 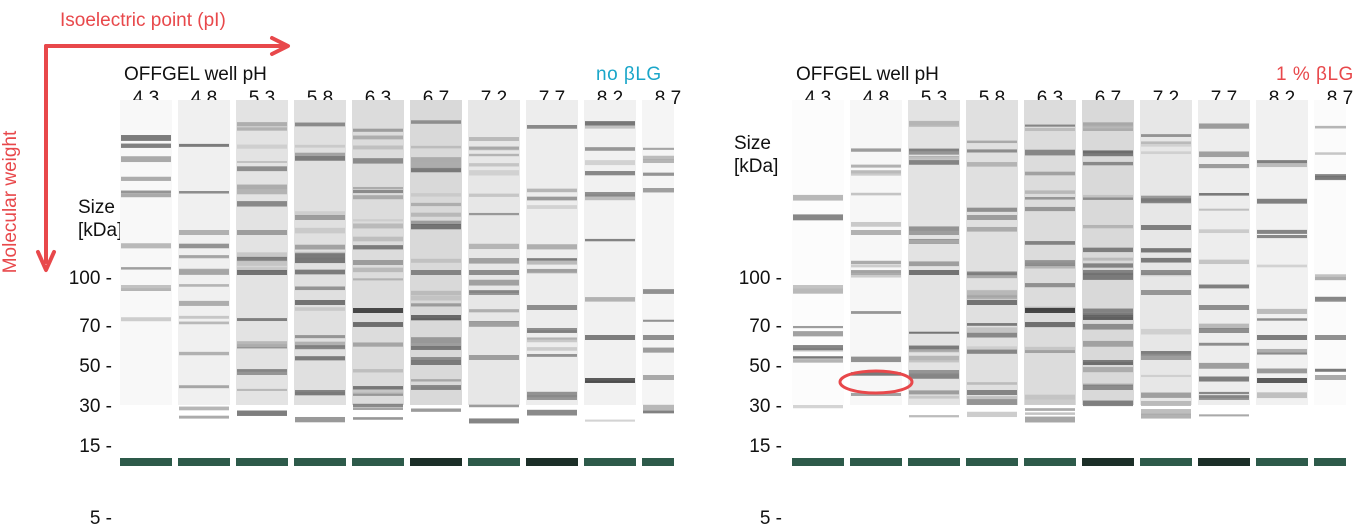 What do you see at coordinates (1224, 283) in the screenshot?
I see `gel-lane-7.7` at bounding box center [1224, 283].